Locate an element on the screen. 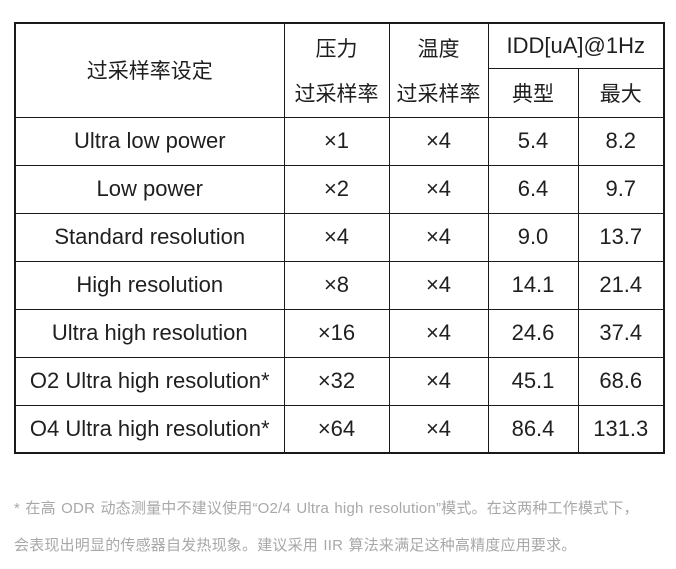 This screenshot has height=569, width=676. idd-typical-cell: 9.0 is located at coordinates (533, 237).